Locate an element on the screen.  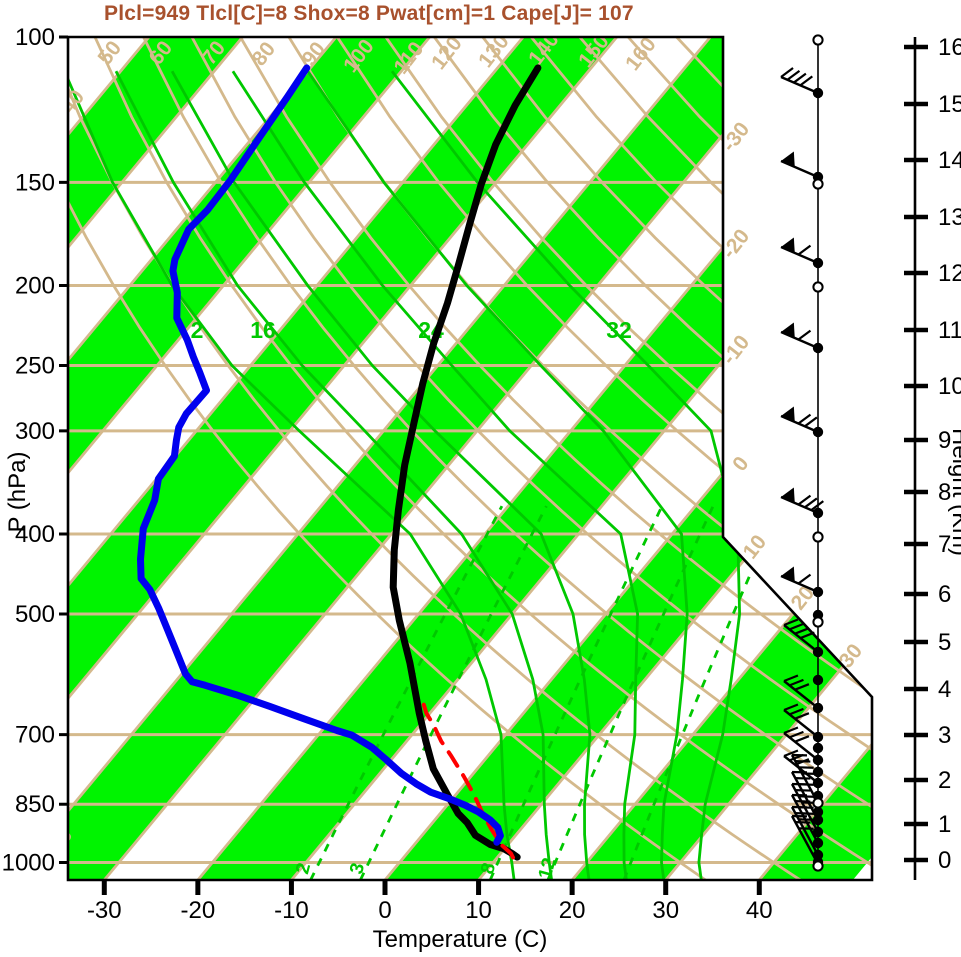
svg-text: 32 is located at coordinates (619, 330).